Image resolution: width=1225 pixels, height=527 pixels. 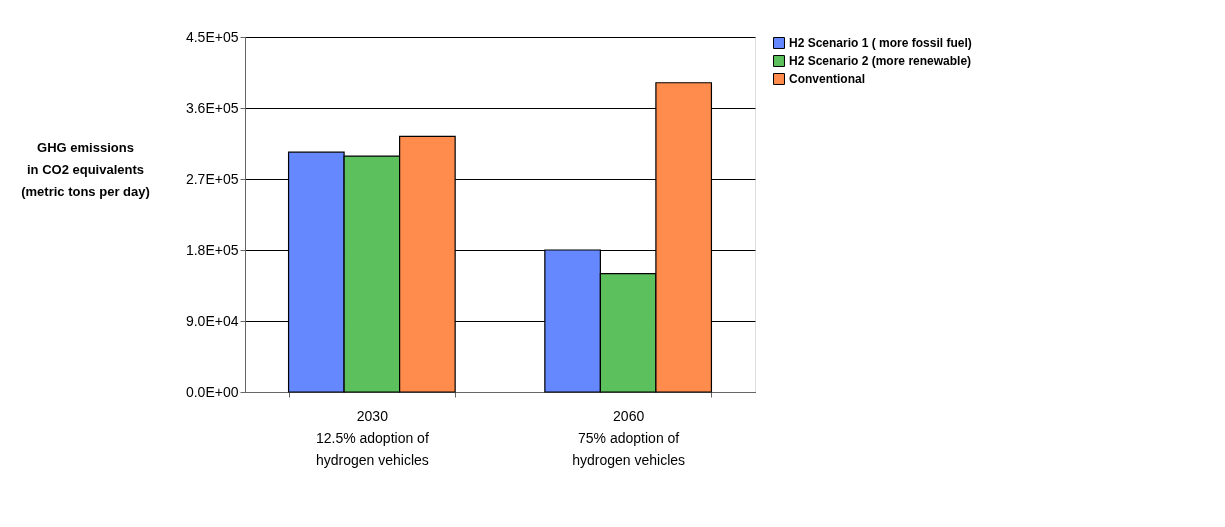 What do you see at coordinates (827, 79) in the screenshot?
I see `legend-label: Conventional` at bounding box center [827, 79].